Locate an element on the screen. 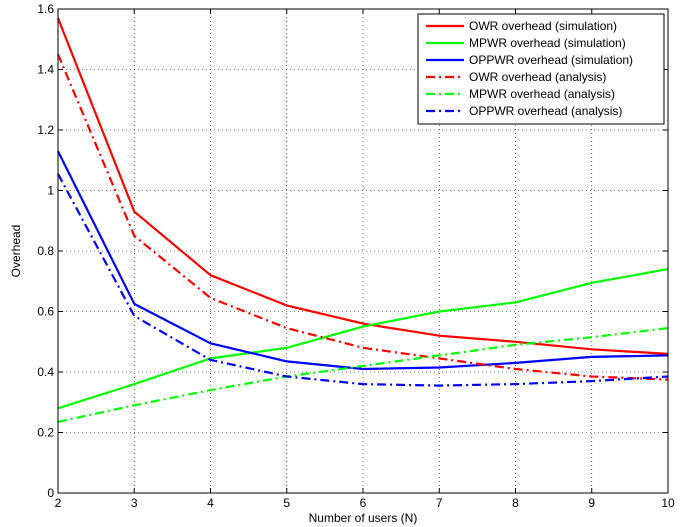  legend-label: OPPWR overhead (analysis) is located at coordinates (545, 111).